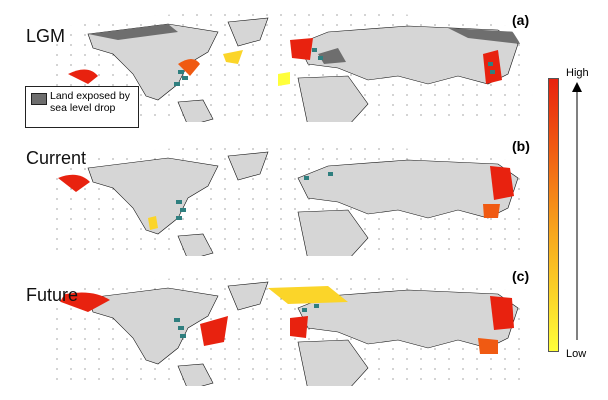  What do you see at coordinates (56, 158) in the screenshot?
I see `panel-title-current: Current` at bounding box center [56, 158].